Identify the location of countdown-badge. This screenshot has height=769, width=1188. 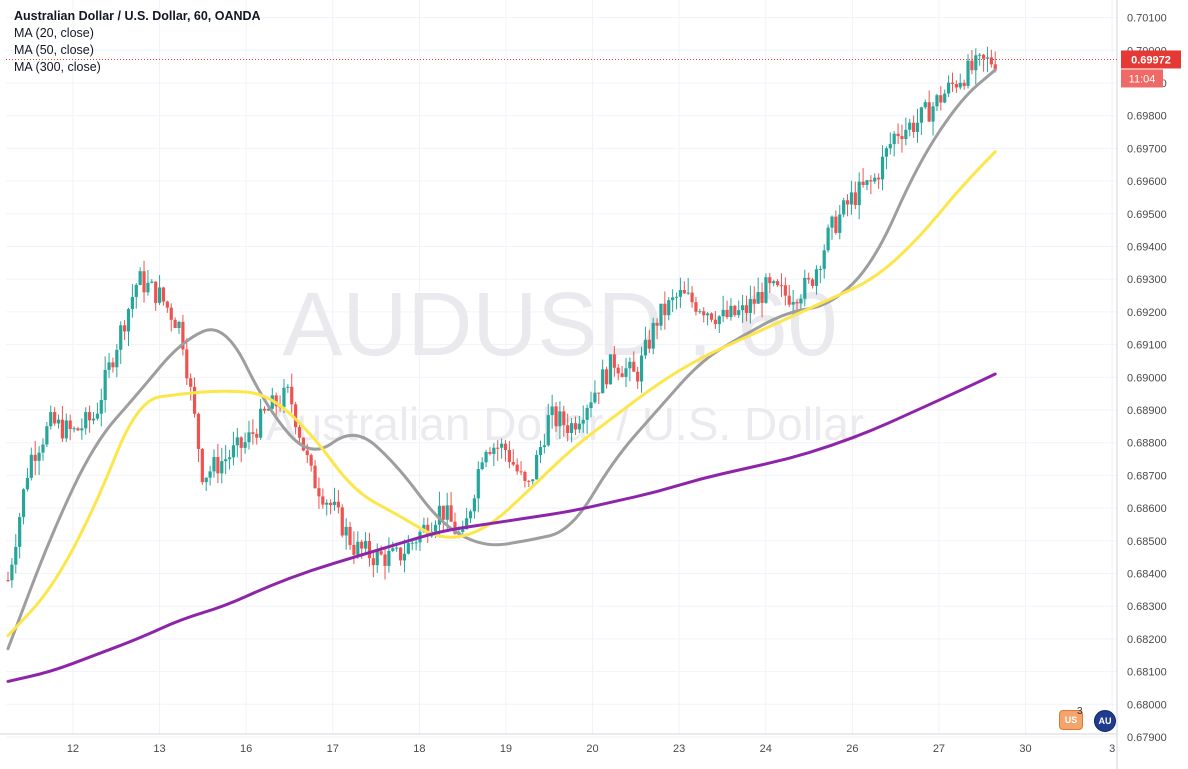
(1142, 78).